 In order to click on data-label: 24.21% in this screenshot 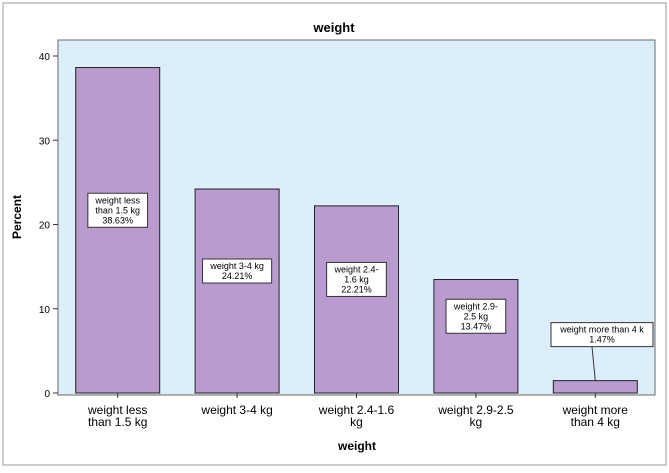, I will do `click(237, 276)`.